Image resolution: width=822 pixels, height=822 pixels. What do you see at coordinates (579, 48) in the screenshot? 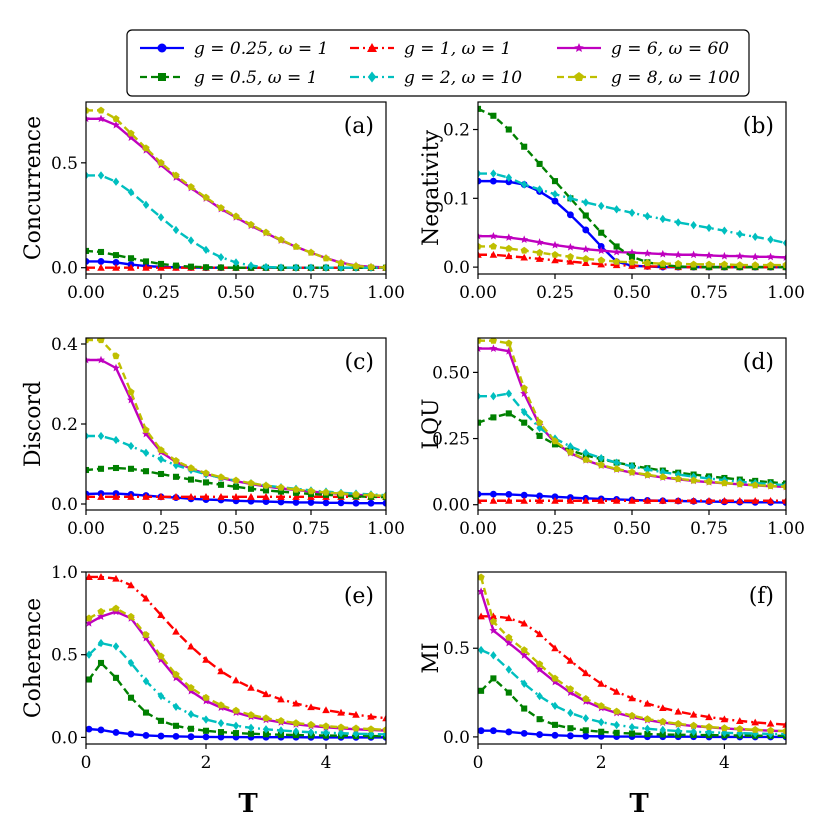
I see `legend-marker-star` at bounding box center [579, 48].